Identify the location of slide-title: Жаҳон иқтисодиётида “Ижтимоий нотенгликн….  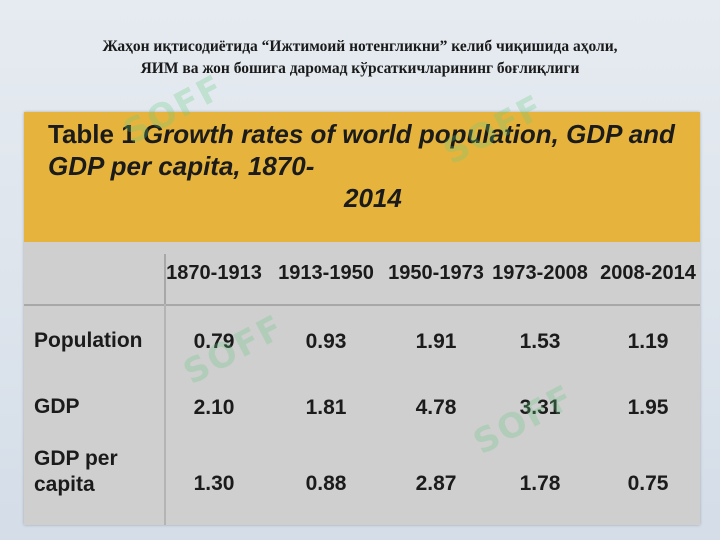
(360, 58).